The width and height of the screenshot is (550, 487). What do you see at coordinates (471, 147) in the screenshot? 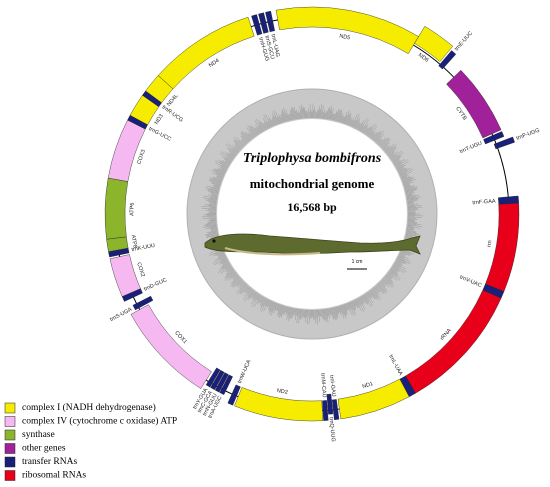
I see `trna-label: trnT-UGU` at bounding box center [471, 147].